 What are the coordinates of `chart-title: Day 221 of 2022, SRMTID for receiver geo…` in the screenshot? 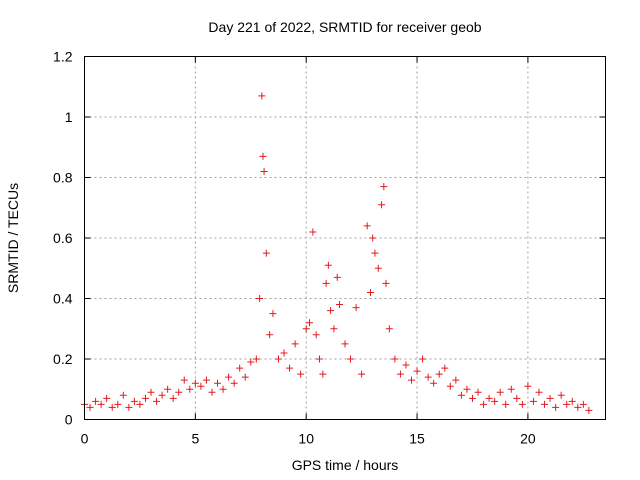 It's located at (344, 27).